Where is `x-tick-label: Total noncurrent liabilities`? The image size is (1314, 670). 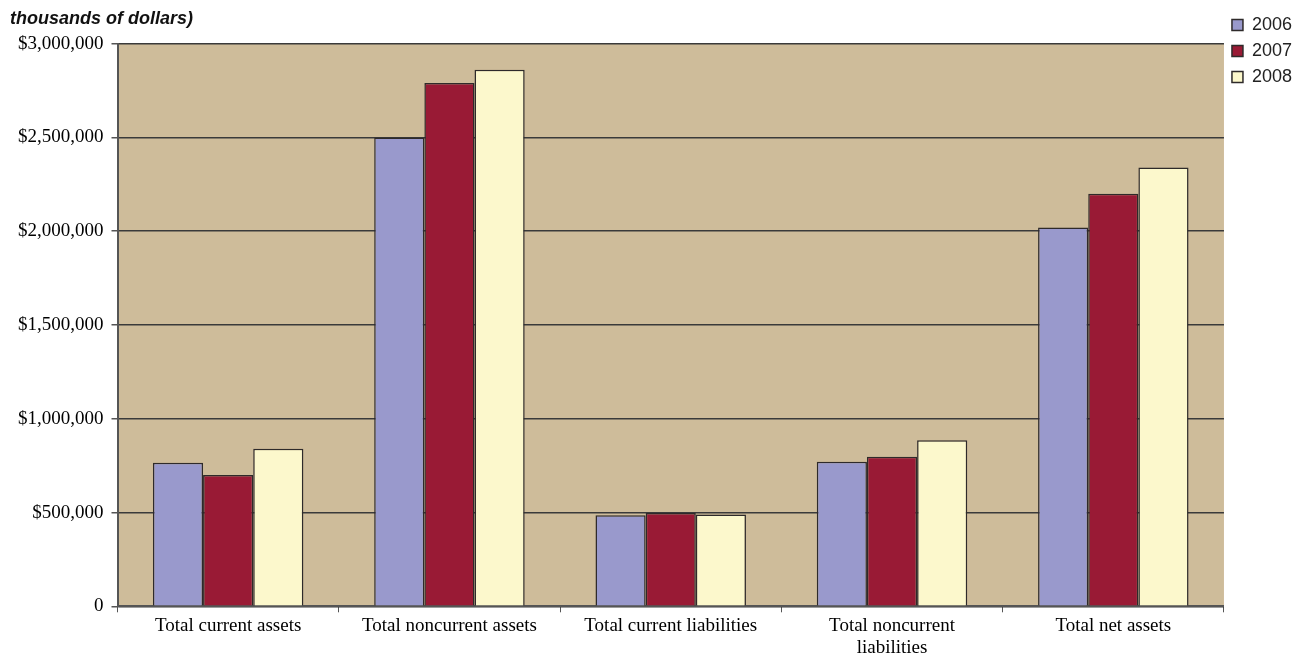
x-tick-label: Total noncurrent liabilities is located at coordinates (892, 636).